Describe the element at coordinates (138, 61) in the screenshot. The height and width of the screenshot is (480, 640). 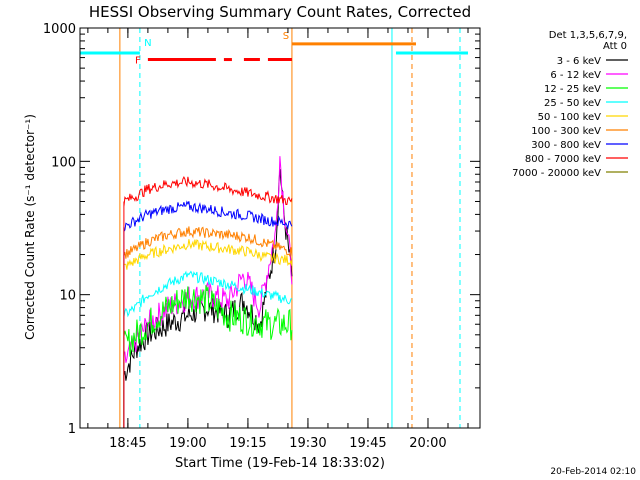
I see `flag-label-F: F` at that location.